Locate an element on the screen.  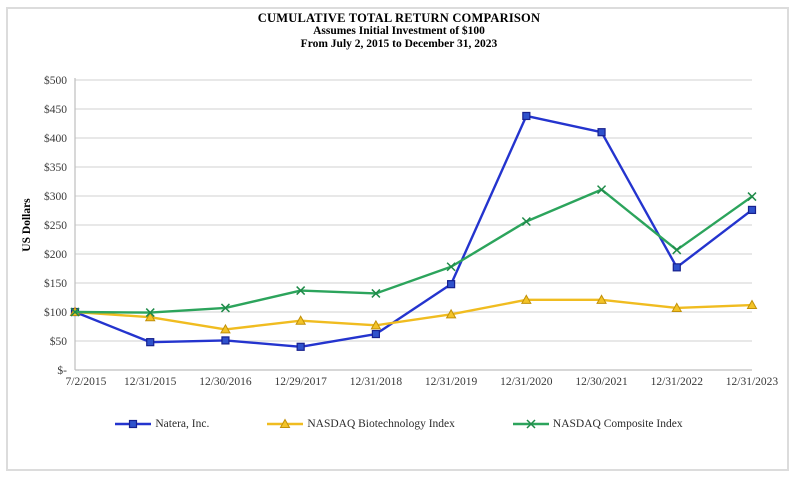
x-tick-label: 7/2/2015 is located at coordinates (86, 382).